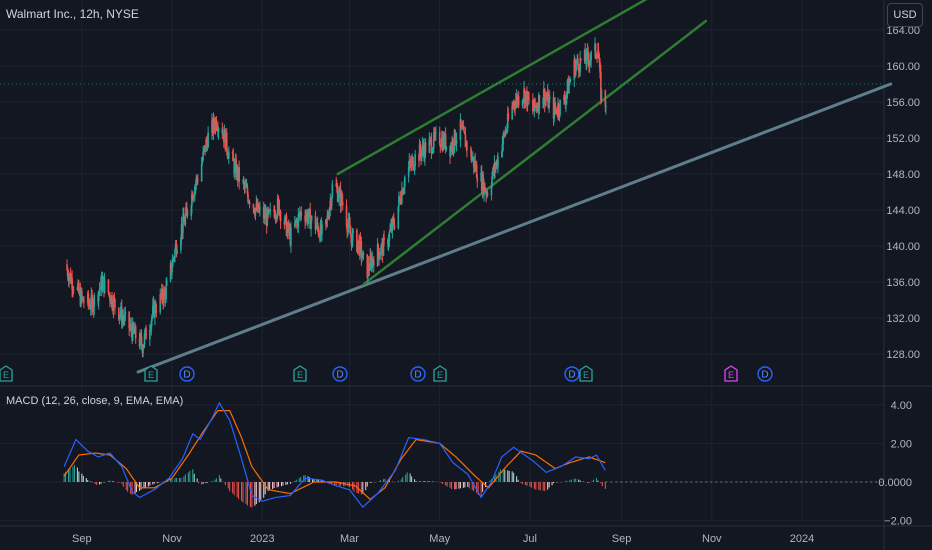  I want to click on time-axis-label: May, so click(439, 539).